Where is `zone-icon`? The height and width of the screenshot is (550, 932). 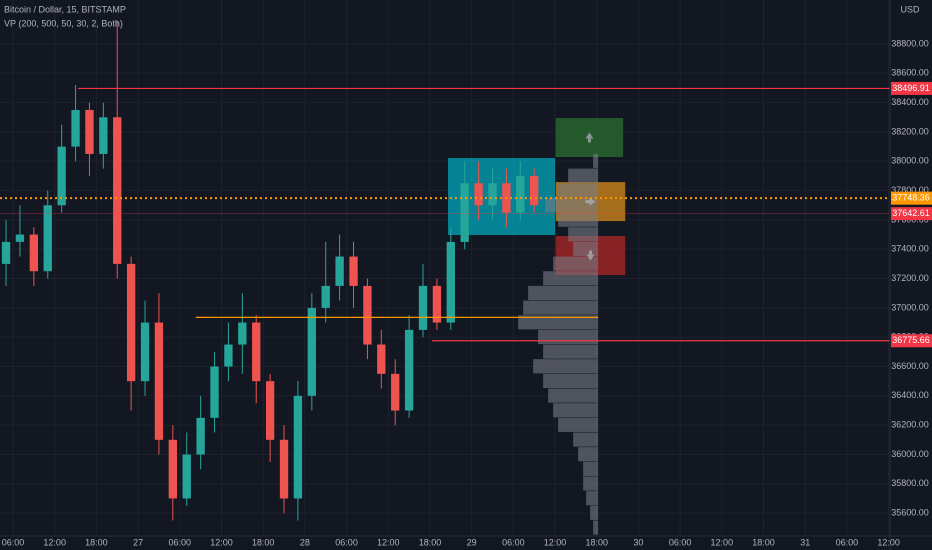 zone-icon is located at coordinates (589, 137).